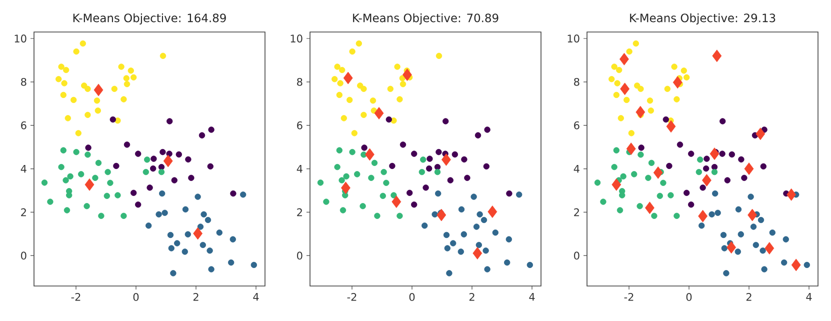 Image resolution: width=831 pixels, height=321 pixels. Describe the element at coordinates (425, 18) in the screenshot. I see `chart-title: K-Means Objective: 70.89` at that location.